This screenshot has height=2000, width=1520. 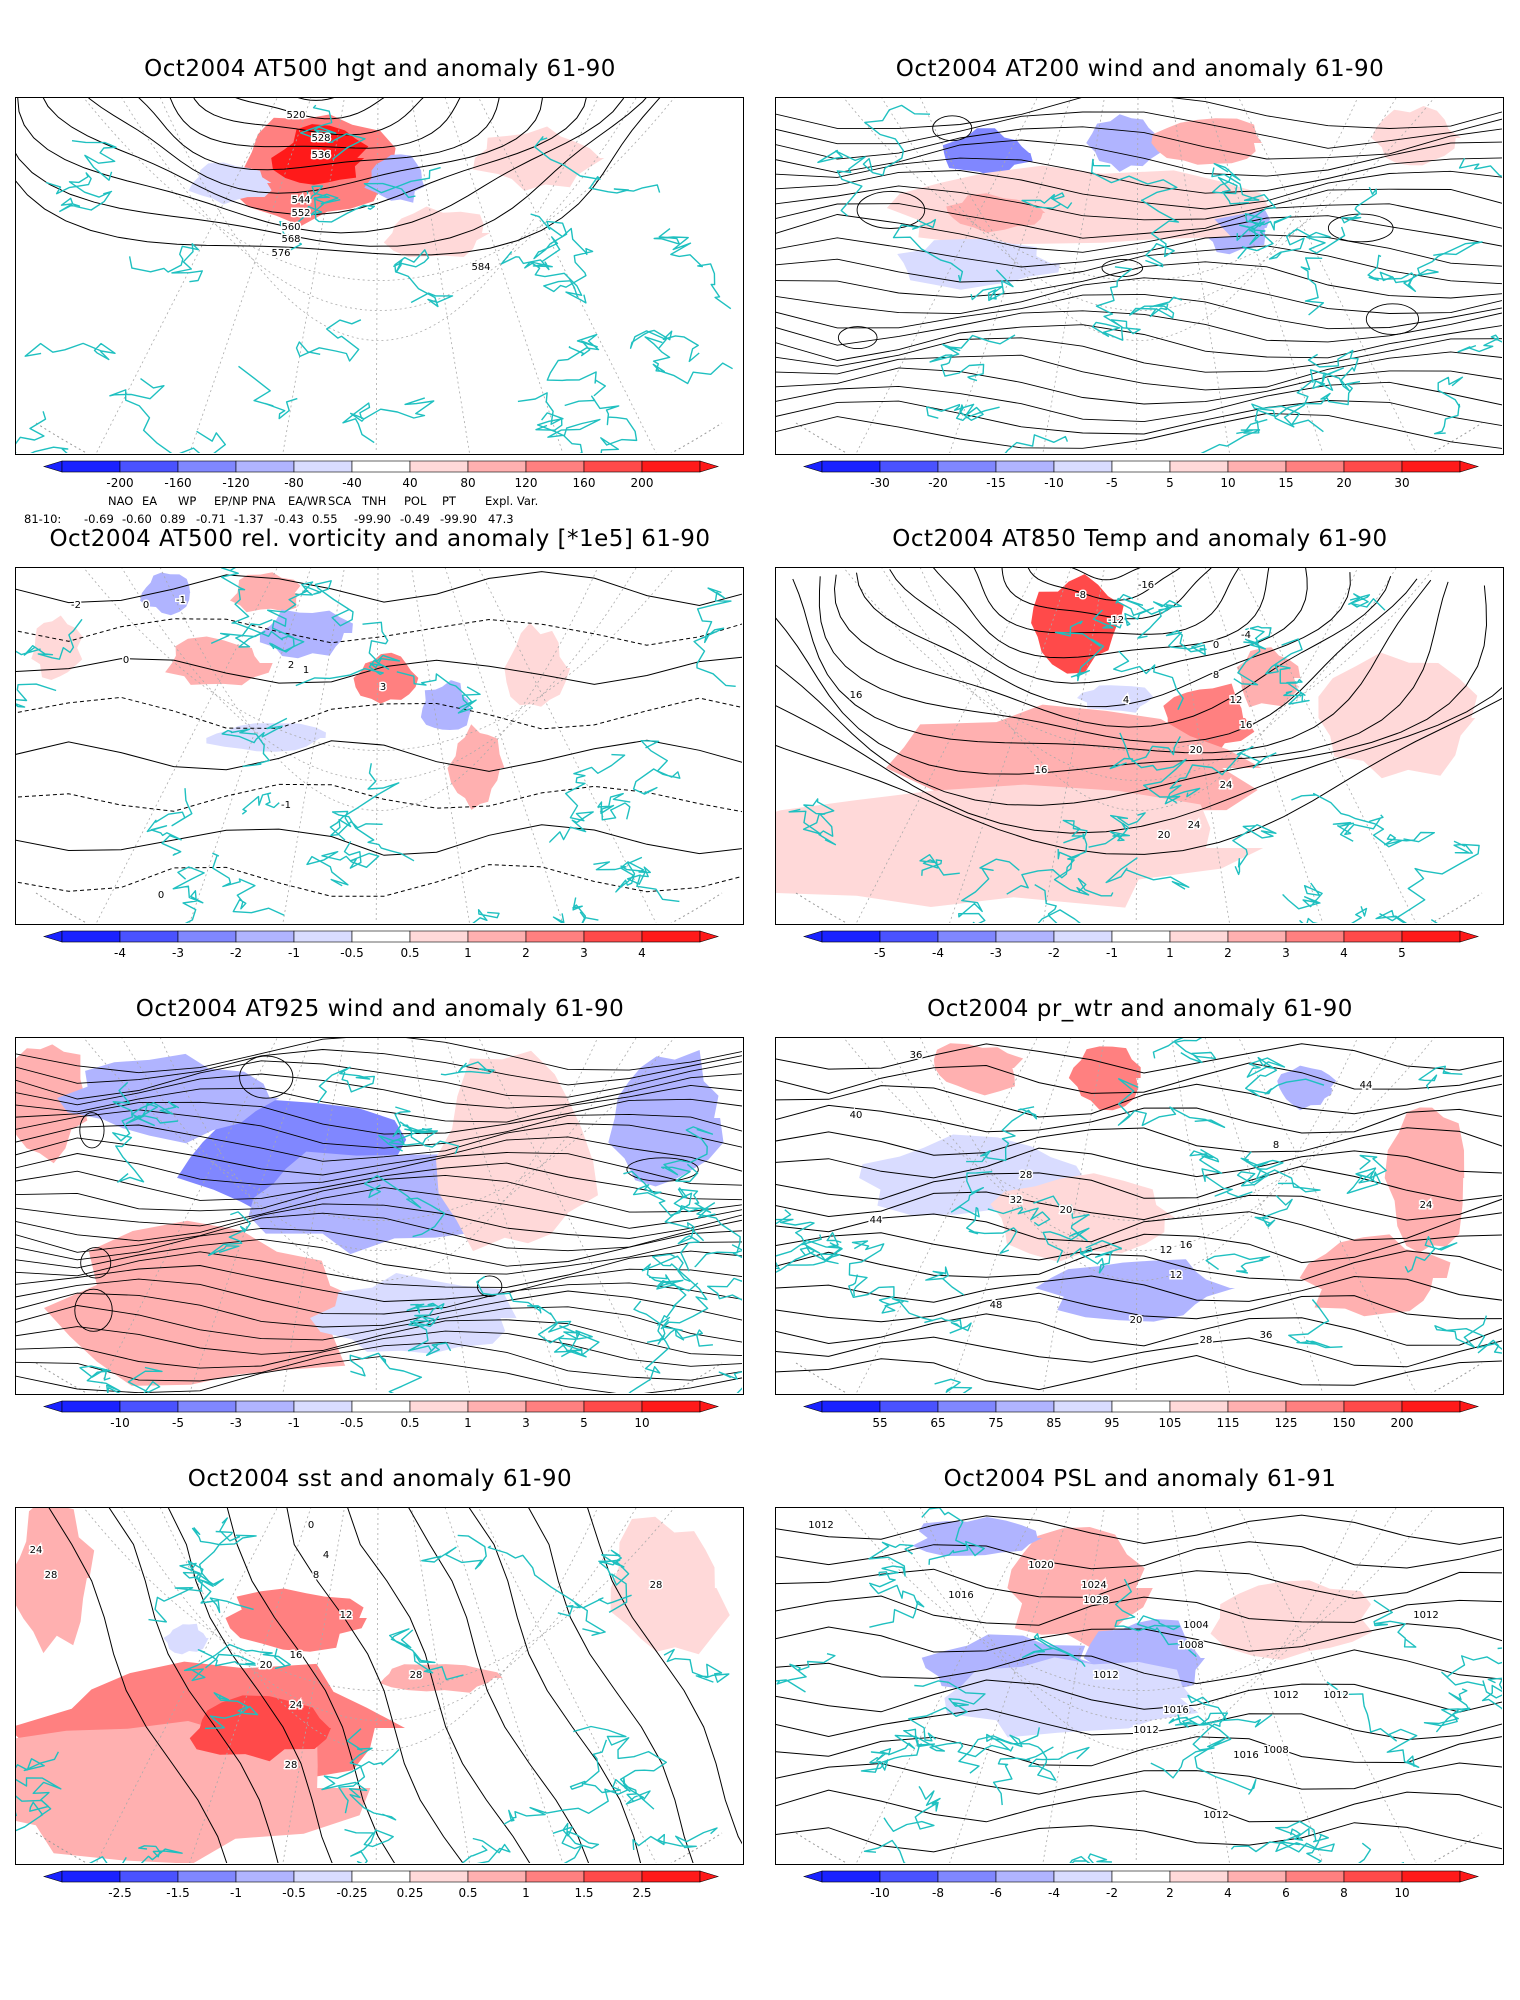 What do you see at coordinates (120, 1423) in the screenshot?
I see `colorbar-tick-label: -10` at bounding box center [120, 1423].